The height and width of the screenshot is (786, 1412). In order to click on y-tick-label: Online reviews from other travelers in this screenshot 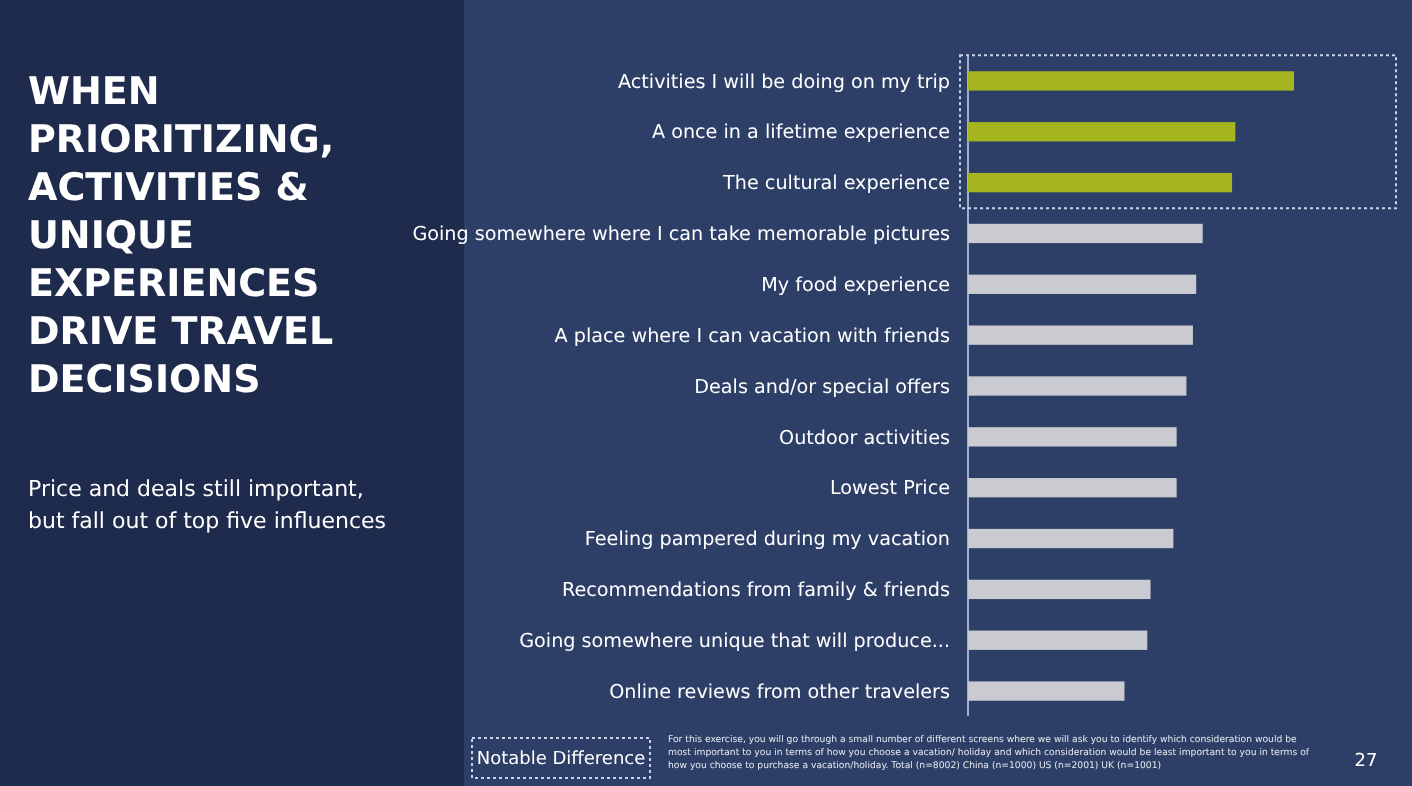, I will do `click(779, 692)`.